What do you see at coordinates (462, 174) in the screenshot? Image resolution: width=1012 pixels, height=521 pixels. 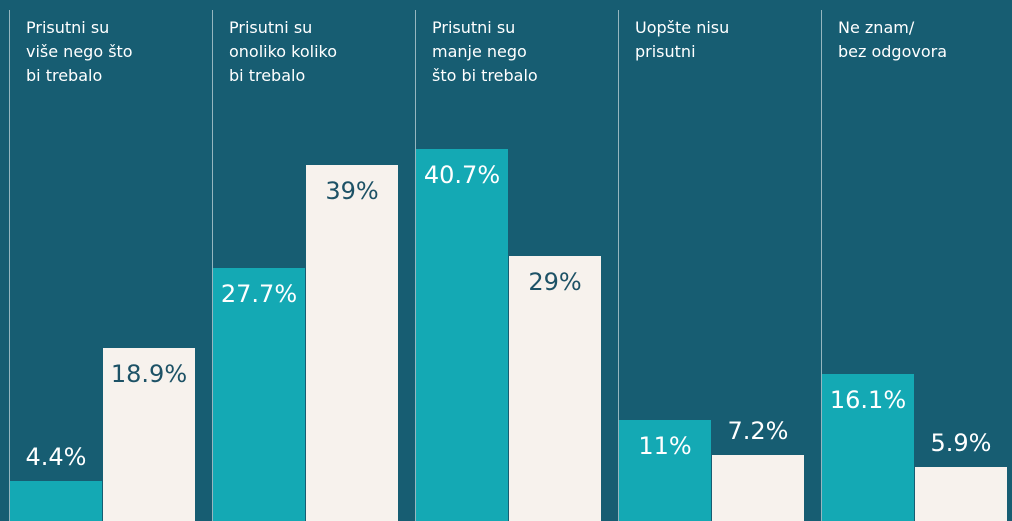 I see `value-label: 40.7%` at bounding box center [462, 174].